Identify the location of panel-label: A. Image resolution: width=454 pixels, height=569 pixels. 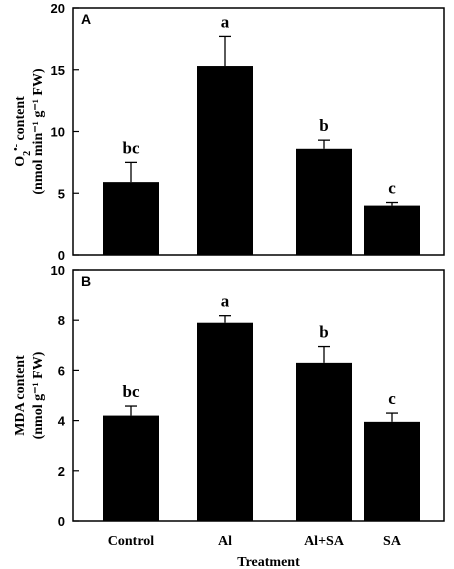
(86, 19).